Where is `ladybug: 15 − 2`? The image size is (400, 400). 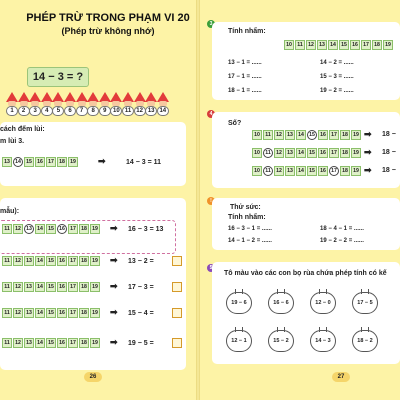
ladybug: 15 − 2 is located at coordinates (281, 339).